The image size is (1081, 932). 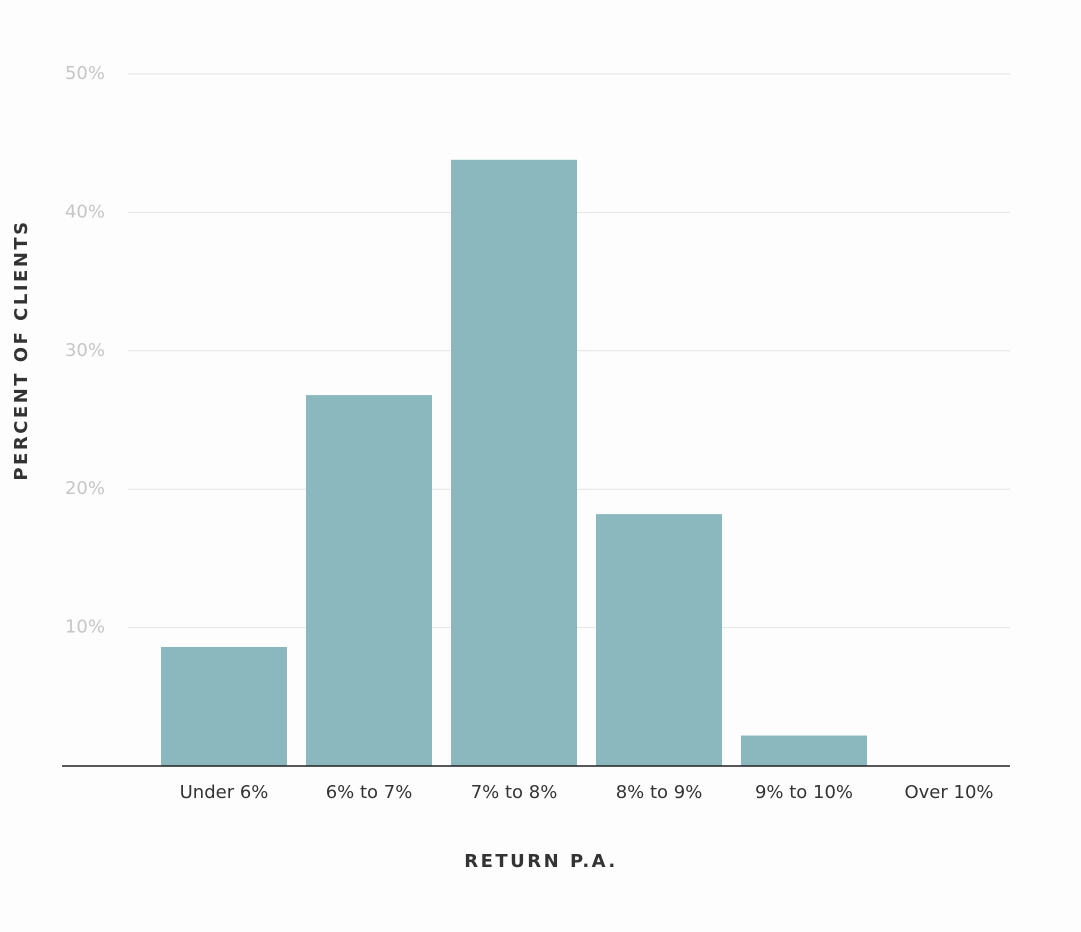 I want to click on y-tick-label: 20%, so click(x=85, y=488).